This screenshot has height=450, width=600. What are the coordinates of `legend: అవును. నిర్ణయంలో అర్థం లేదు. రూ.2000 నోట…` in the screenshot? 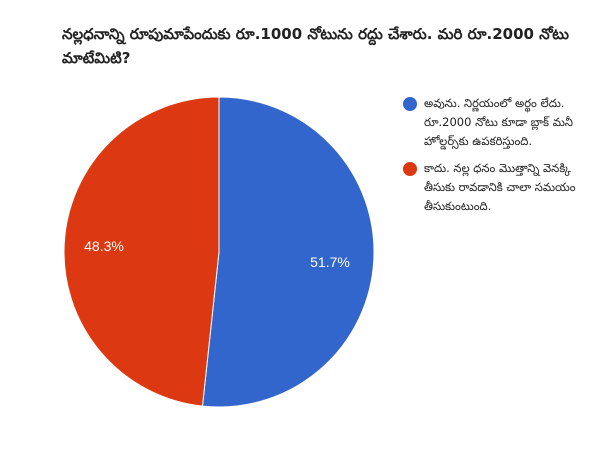 It's located at (497, 159).